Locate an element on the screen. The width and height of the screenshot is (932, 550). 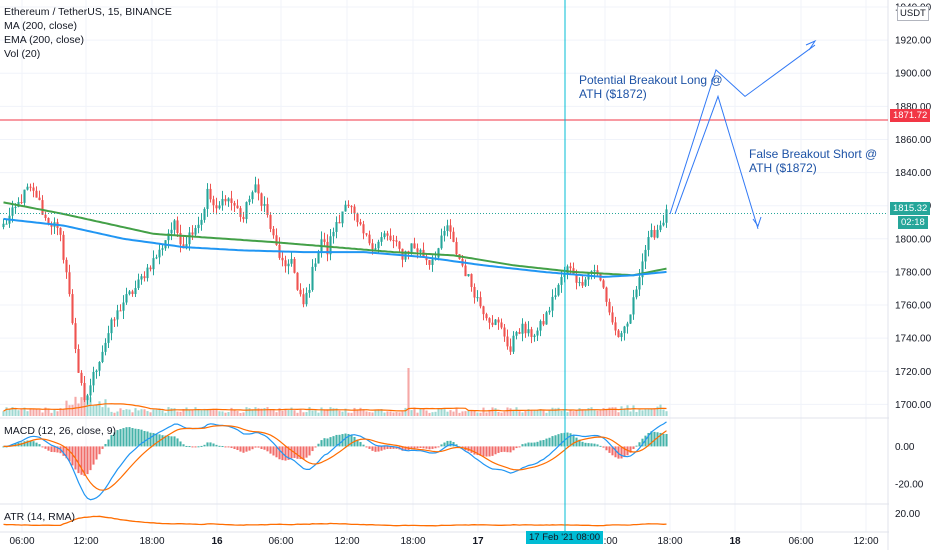
annotation-long: Potential Breakout Long @ ATH ($1872) is located at coordinates (651, 87).